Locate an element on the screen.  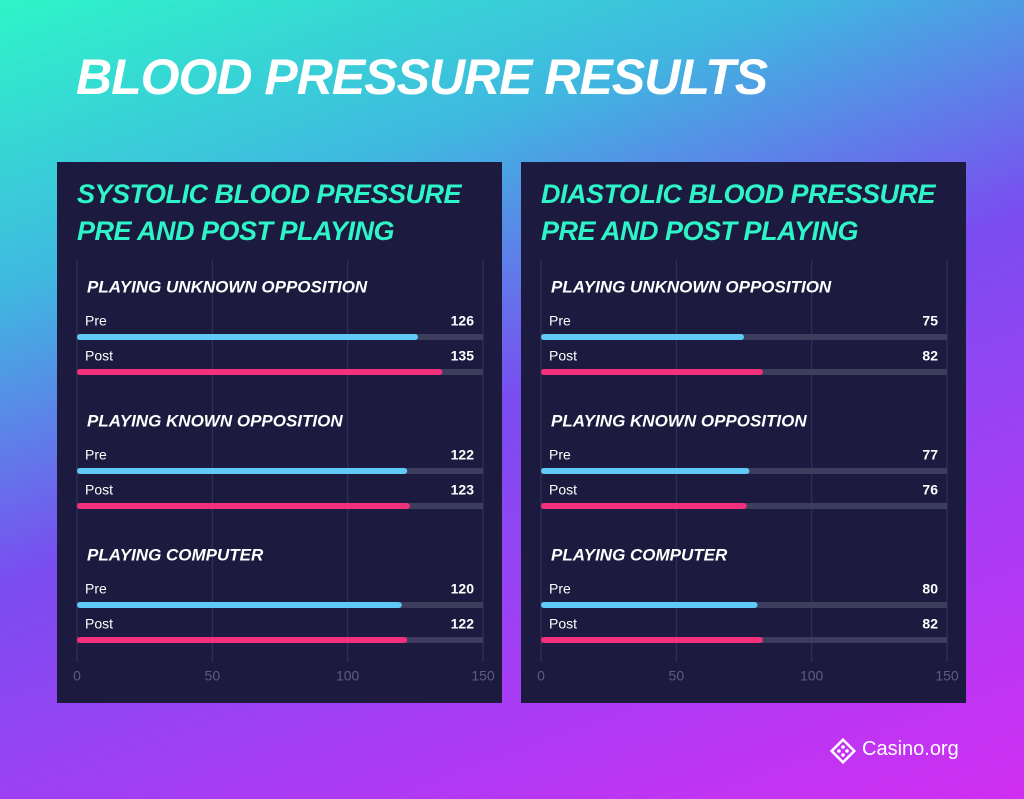
value-label: 120 is located at coordinates (463, 589).